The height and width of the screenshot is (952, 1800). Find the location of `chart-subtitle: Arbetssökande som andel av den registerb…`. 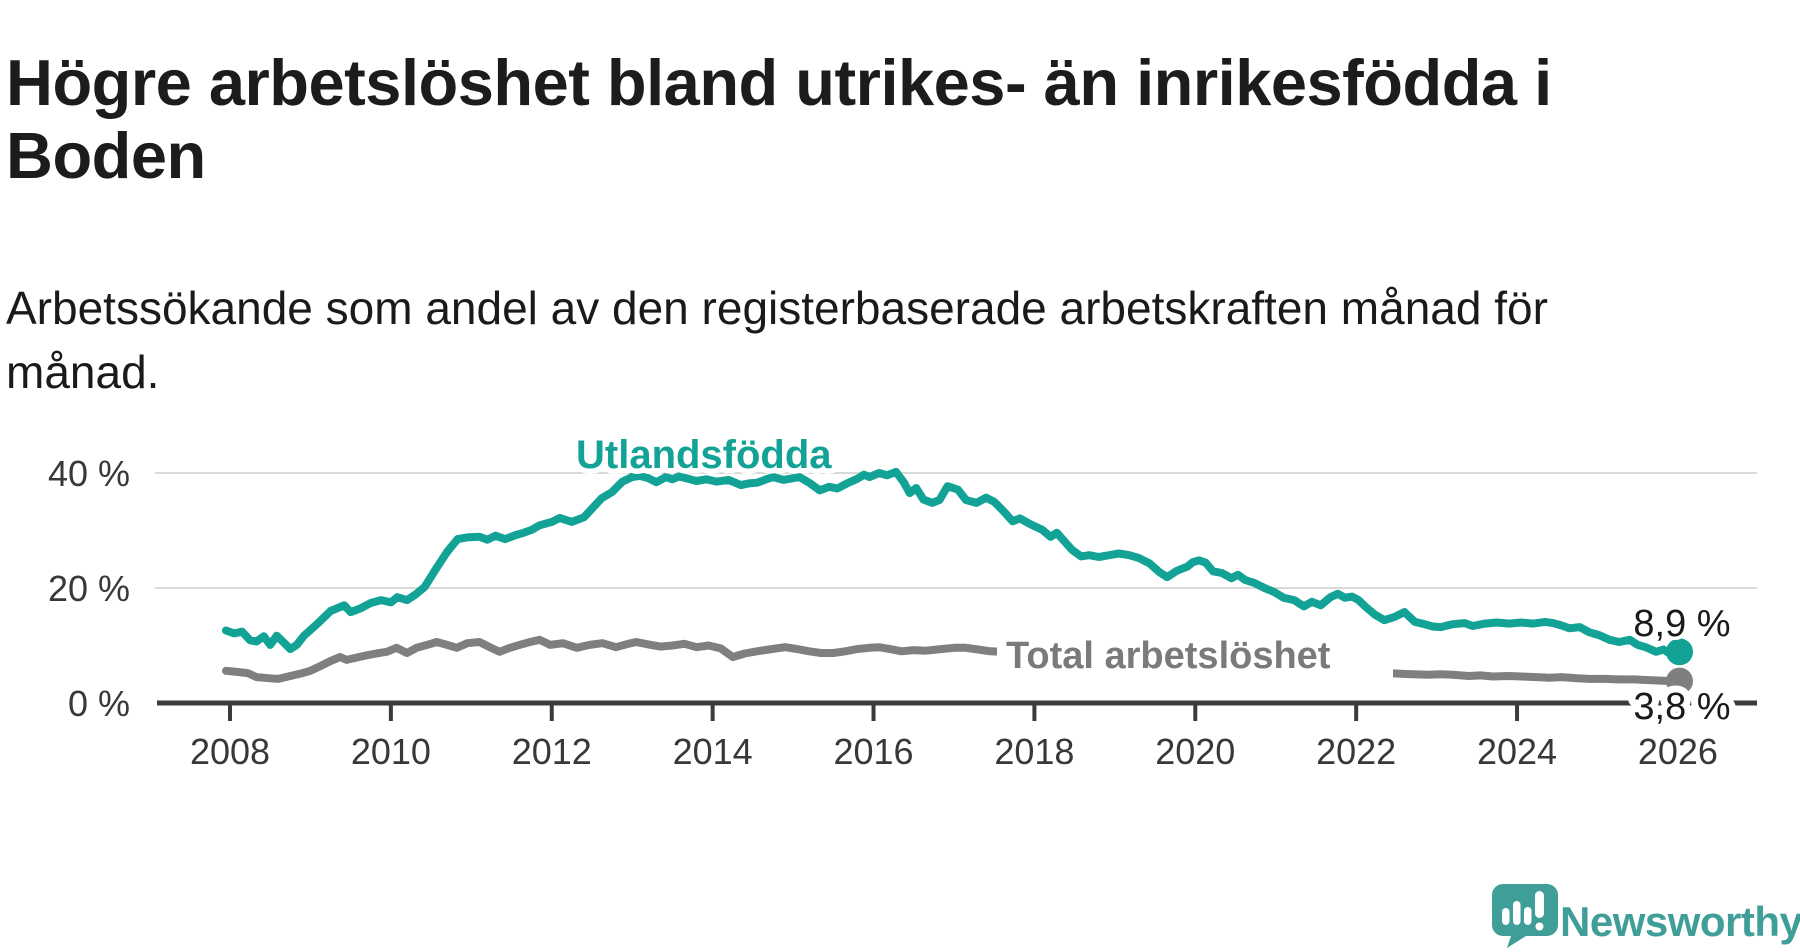

chart-subtitle: Arbetssökande som andel av den registerb… is located at coordinates (866, 340).